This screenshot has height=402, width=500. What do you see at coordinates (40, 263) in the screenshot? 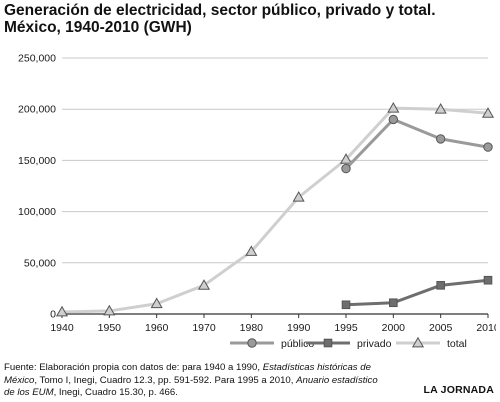
I see `y-tick-label: 50,000` at bounding box center [40, 263].